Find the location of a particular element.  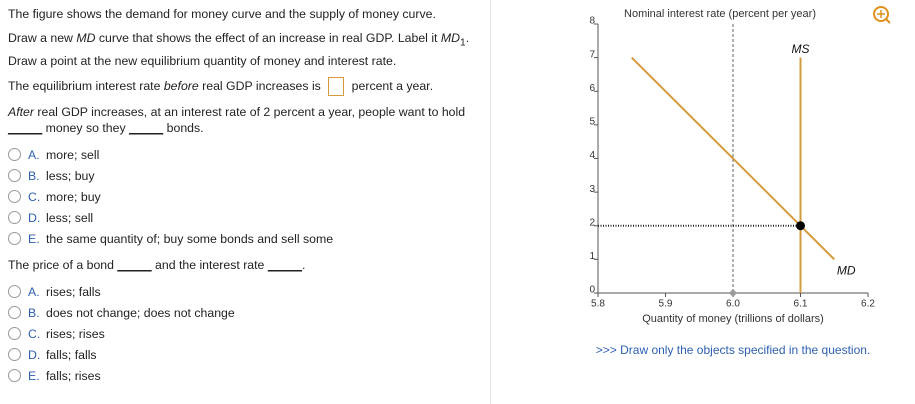

y-tick-label: 6 is located at coordinates (592, 88).